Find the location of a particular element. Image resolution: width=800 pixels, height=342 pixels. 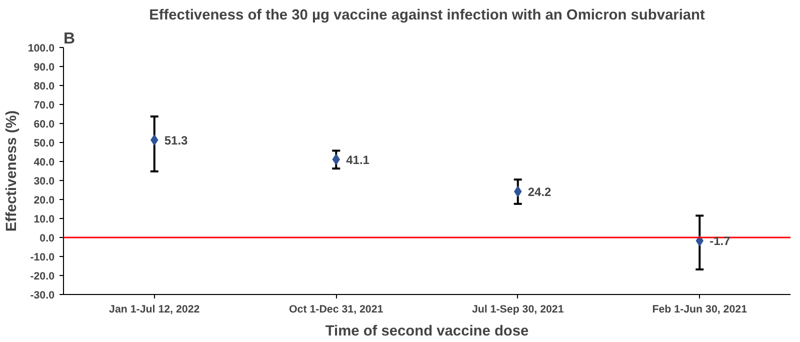

data-label: 24.2 is located at coordinates (540, 192).